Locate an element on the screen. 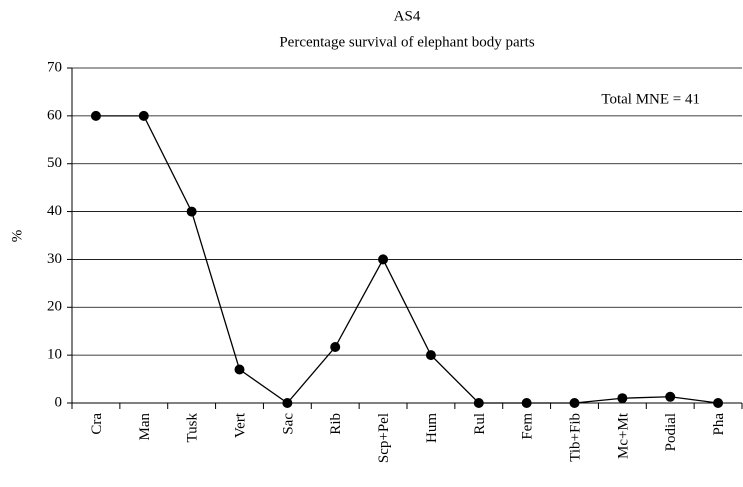  x-tick-label: Pha is located at coordinates (719, 424).